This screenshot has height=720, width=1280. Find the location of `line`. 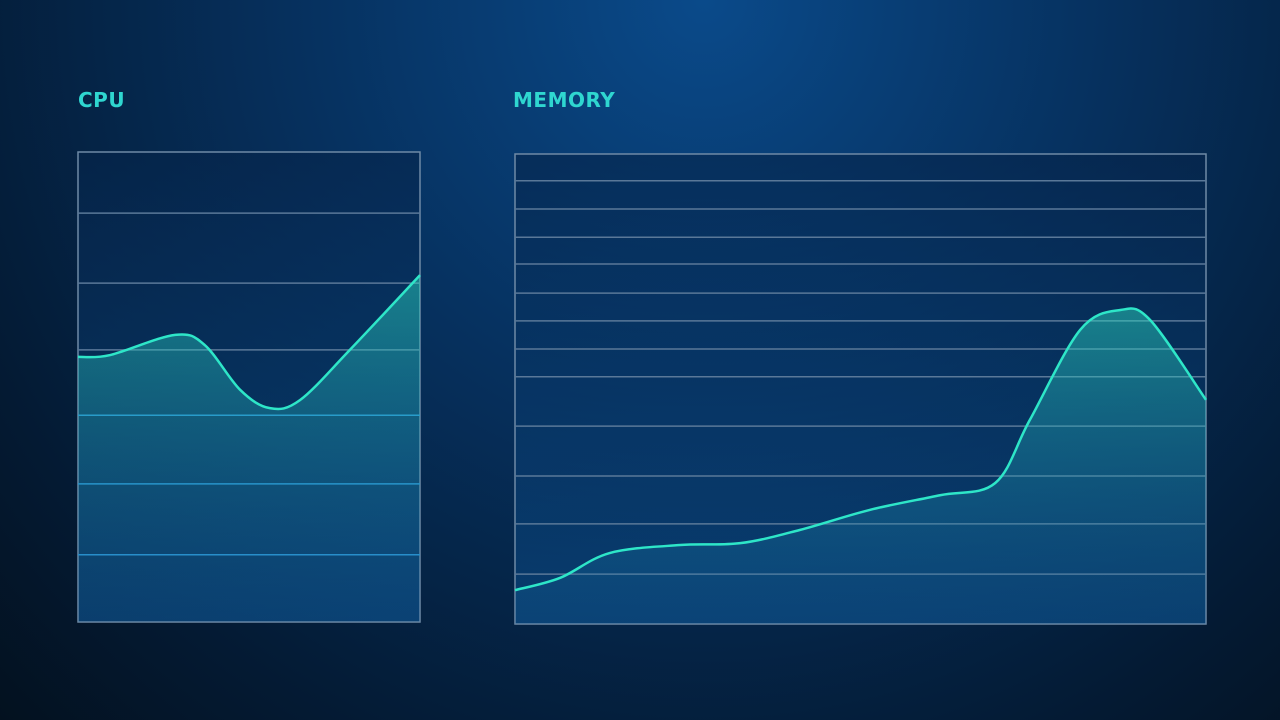

line is located at coordinates (249, 342).